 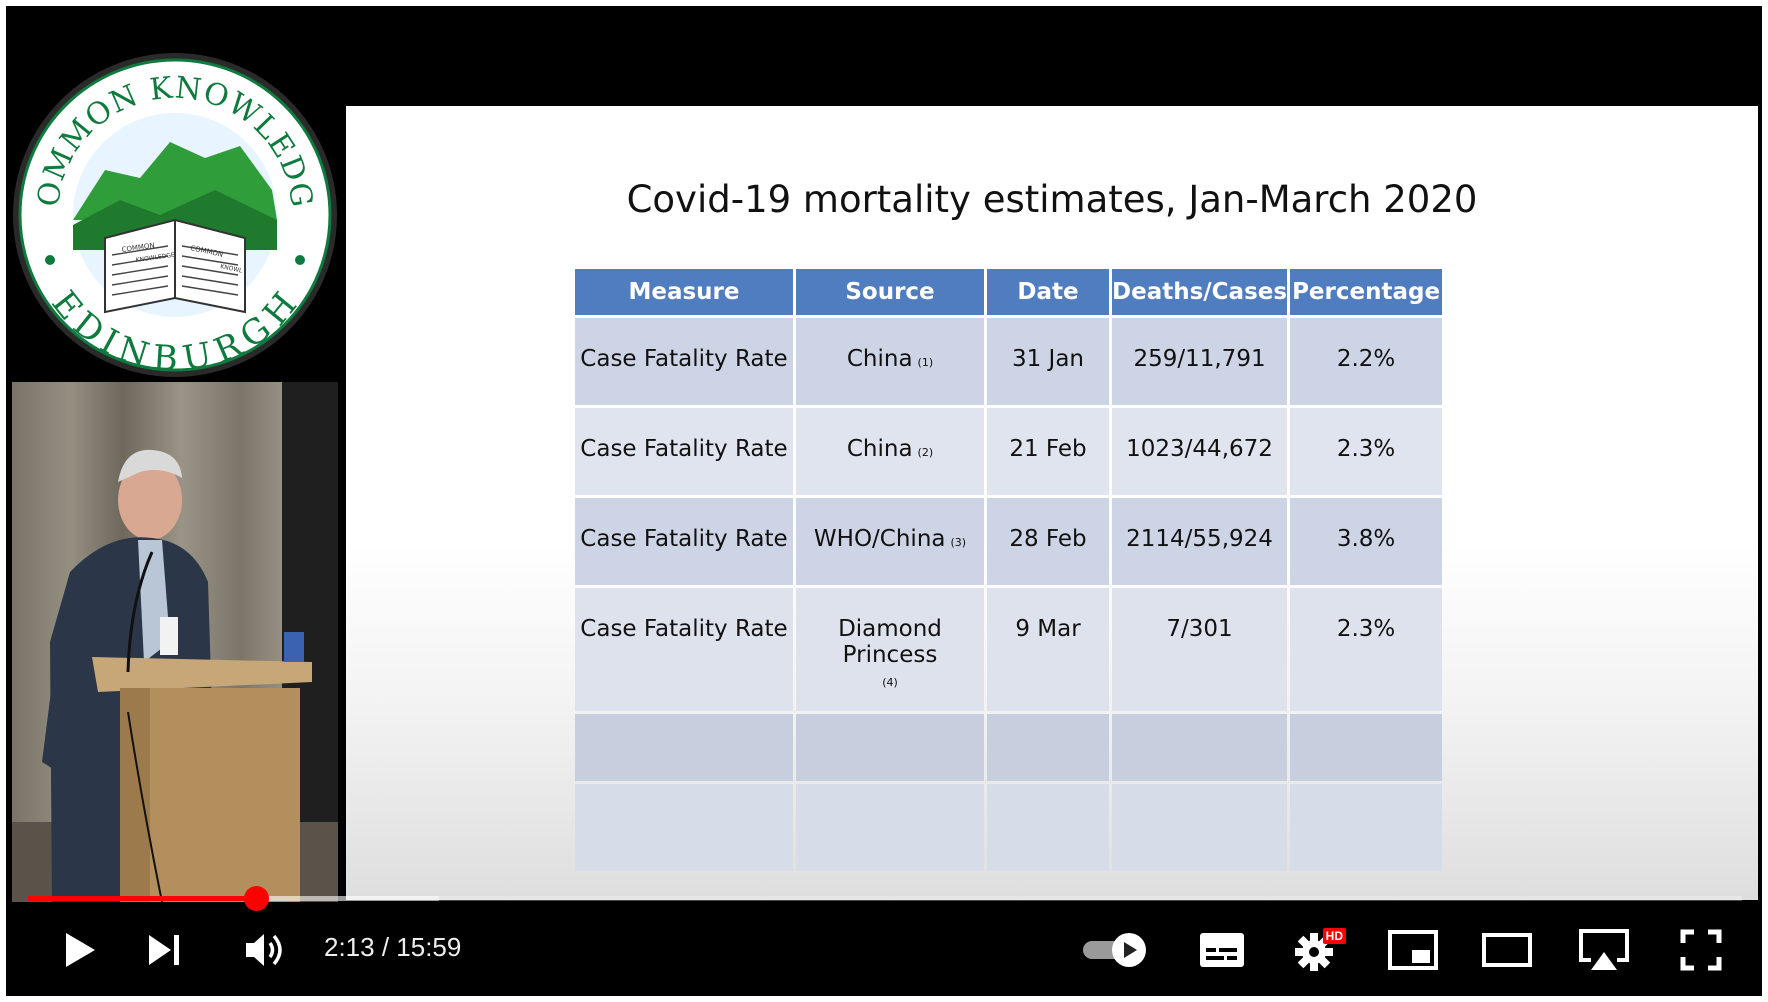 I want to click on source-ref: (2), so click(x=925, y=452).